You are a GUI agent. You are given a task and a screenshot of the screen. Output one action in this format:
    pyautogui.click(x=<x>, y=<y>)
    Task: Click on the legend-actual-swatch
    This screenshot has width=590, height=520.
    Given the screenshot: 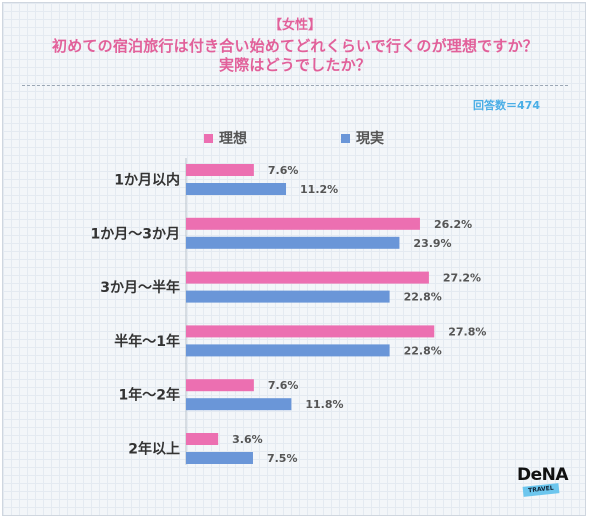 What is the action you would take?
    pyautogui.click(x=345, y=138)
    